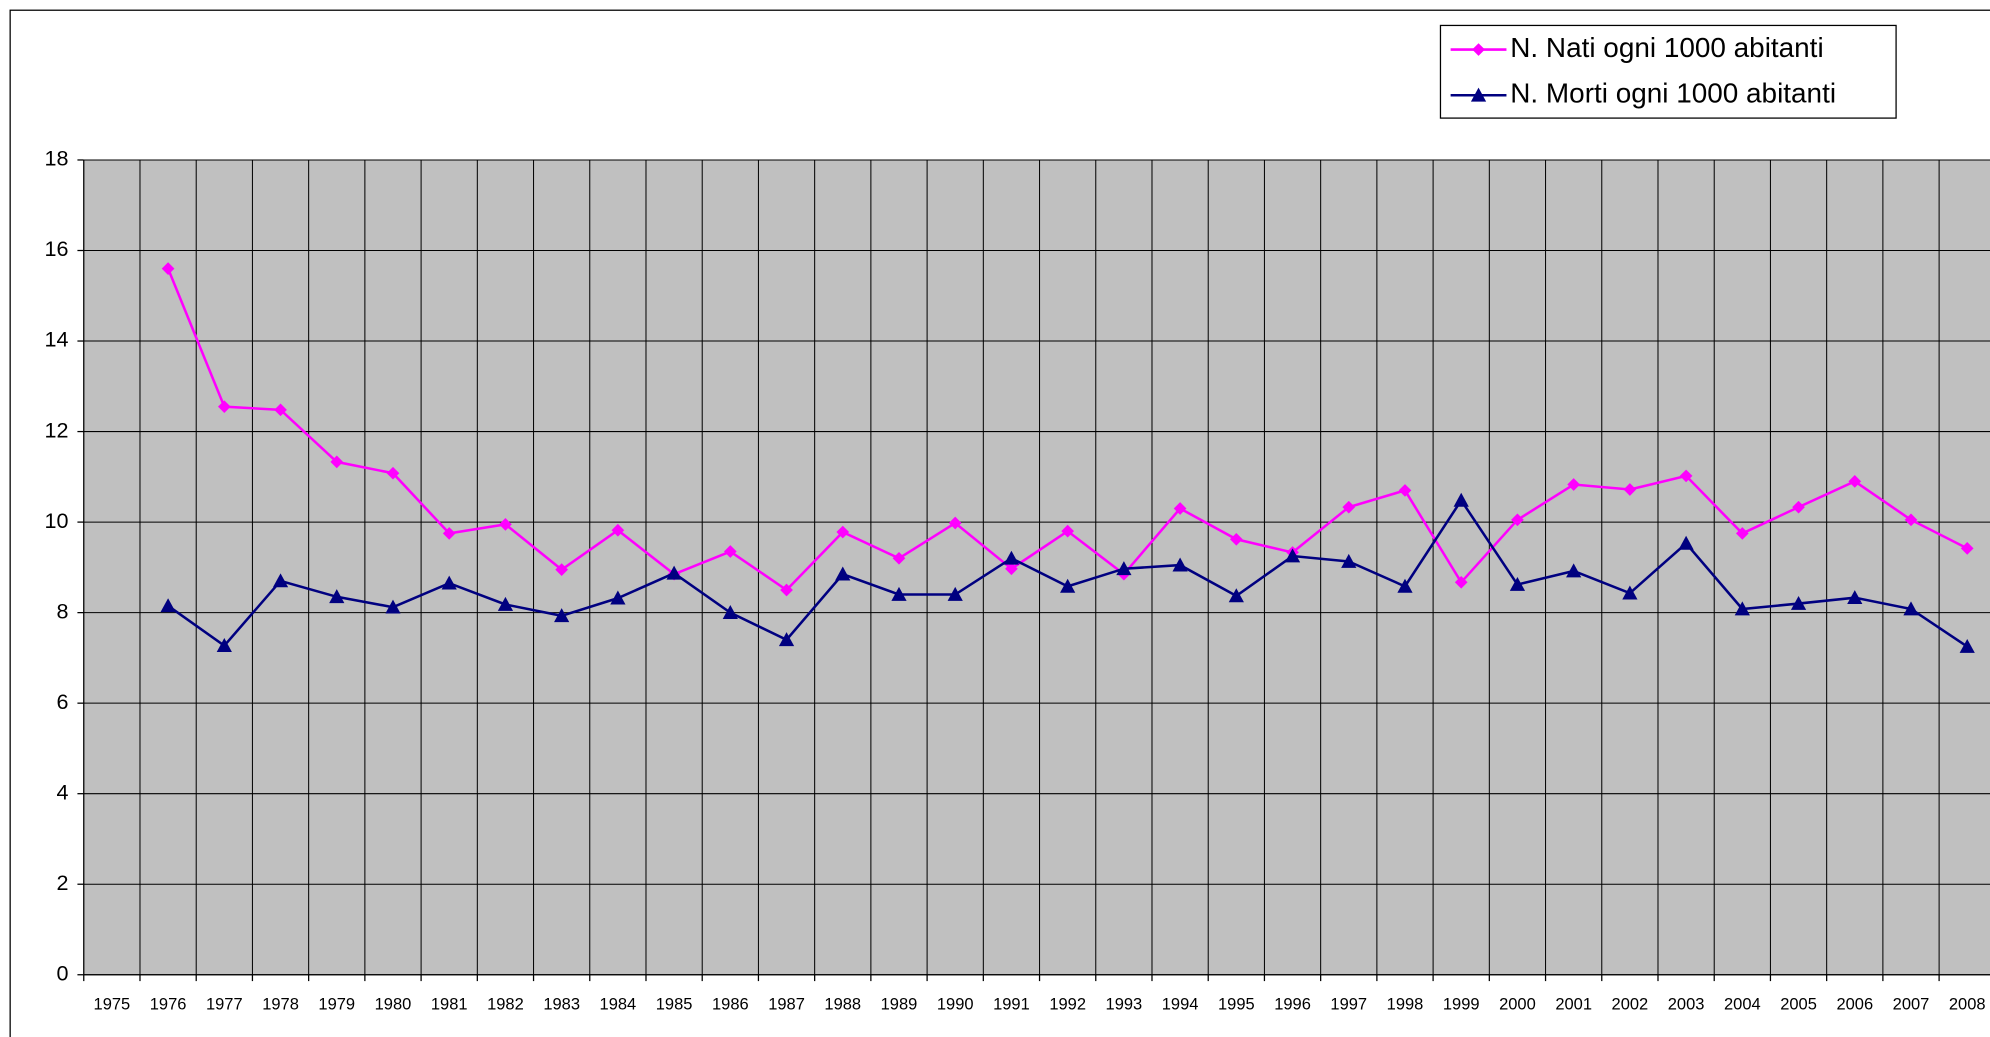 The image size is (1990, 1037). I want to click on x-tick-label: 1980, so click(393, 1005).